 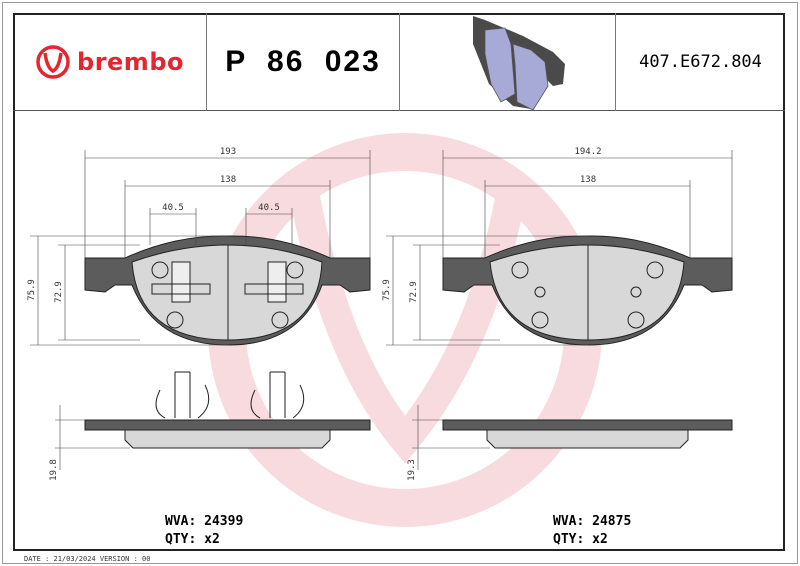 I want to click on brake-pad-render, so click(x=518, y=63).